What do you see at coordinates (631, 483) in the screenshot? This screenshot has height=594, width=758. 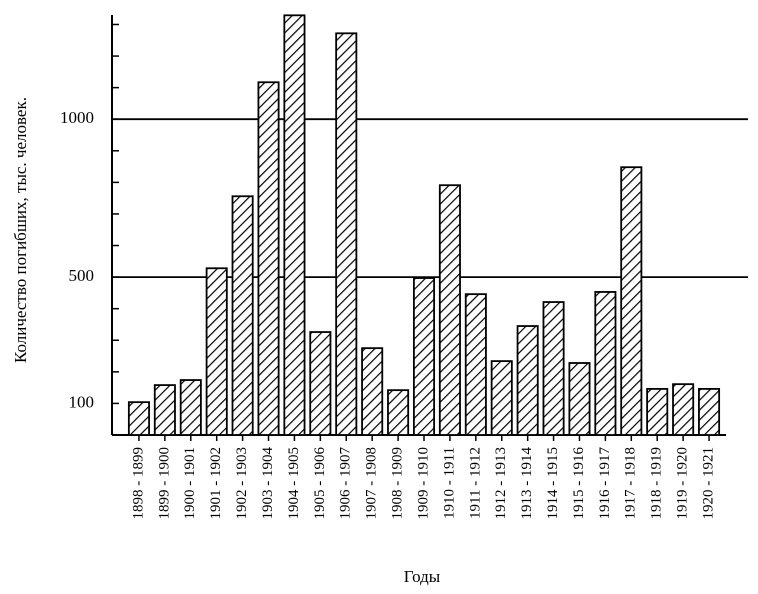 I see `x-tick-label: 1917 - 1918` at bounding box center [631, 483].